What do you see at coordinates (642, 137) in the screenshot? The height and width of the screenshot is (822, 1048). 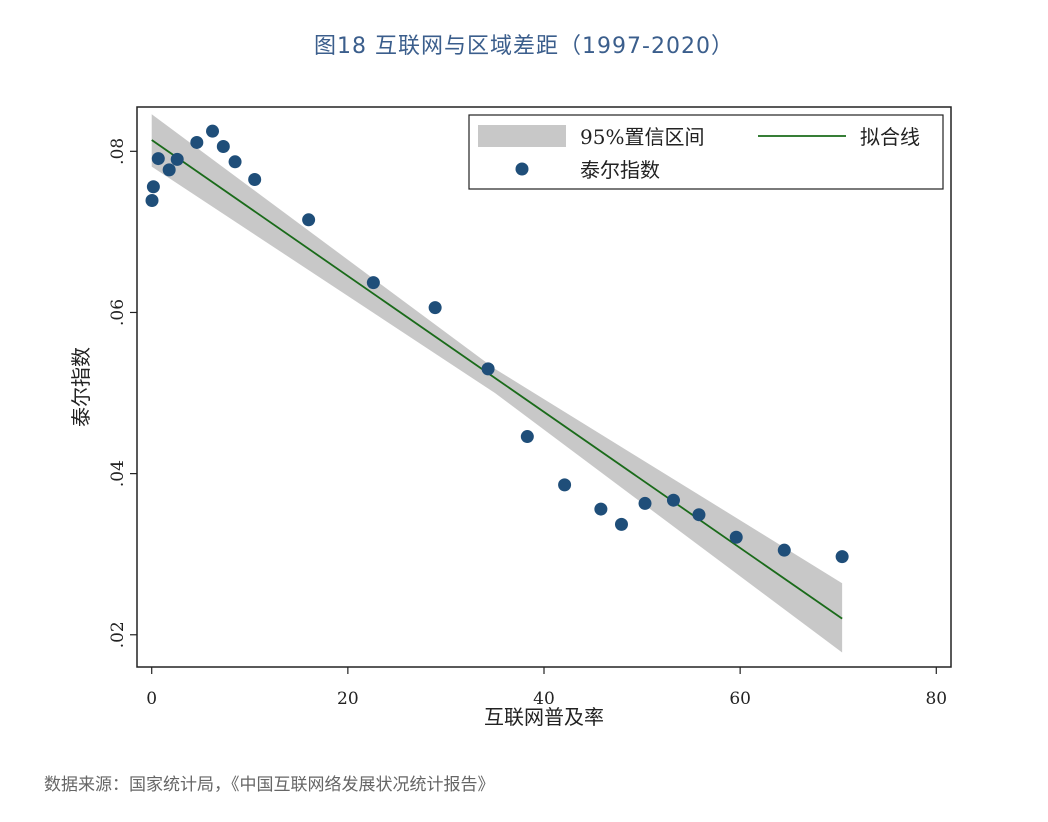 I see `legend-ci-label: 95%置信区间` at bounding box center [642, 137].